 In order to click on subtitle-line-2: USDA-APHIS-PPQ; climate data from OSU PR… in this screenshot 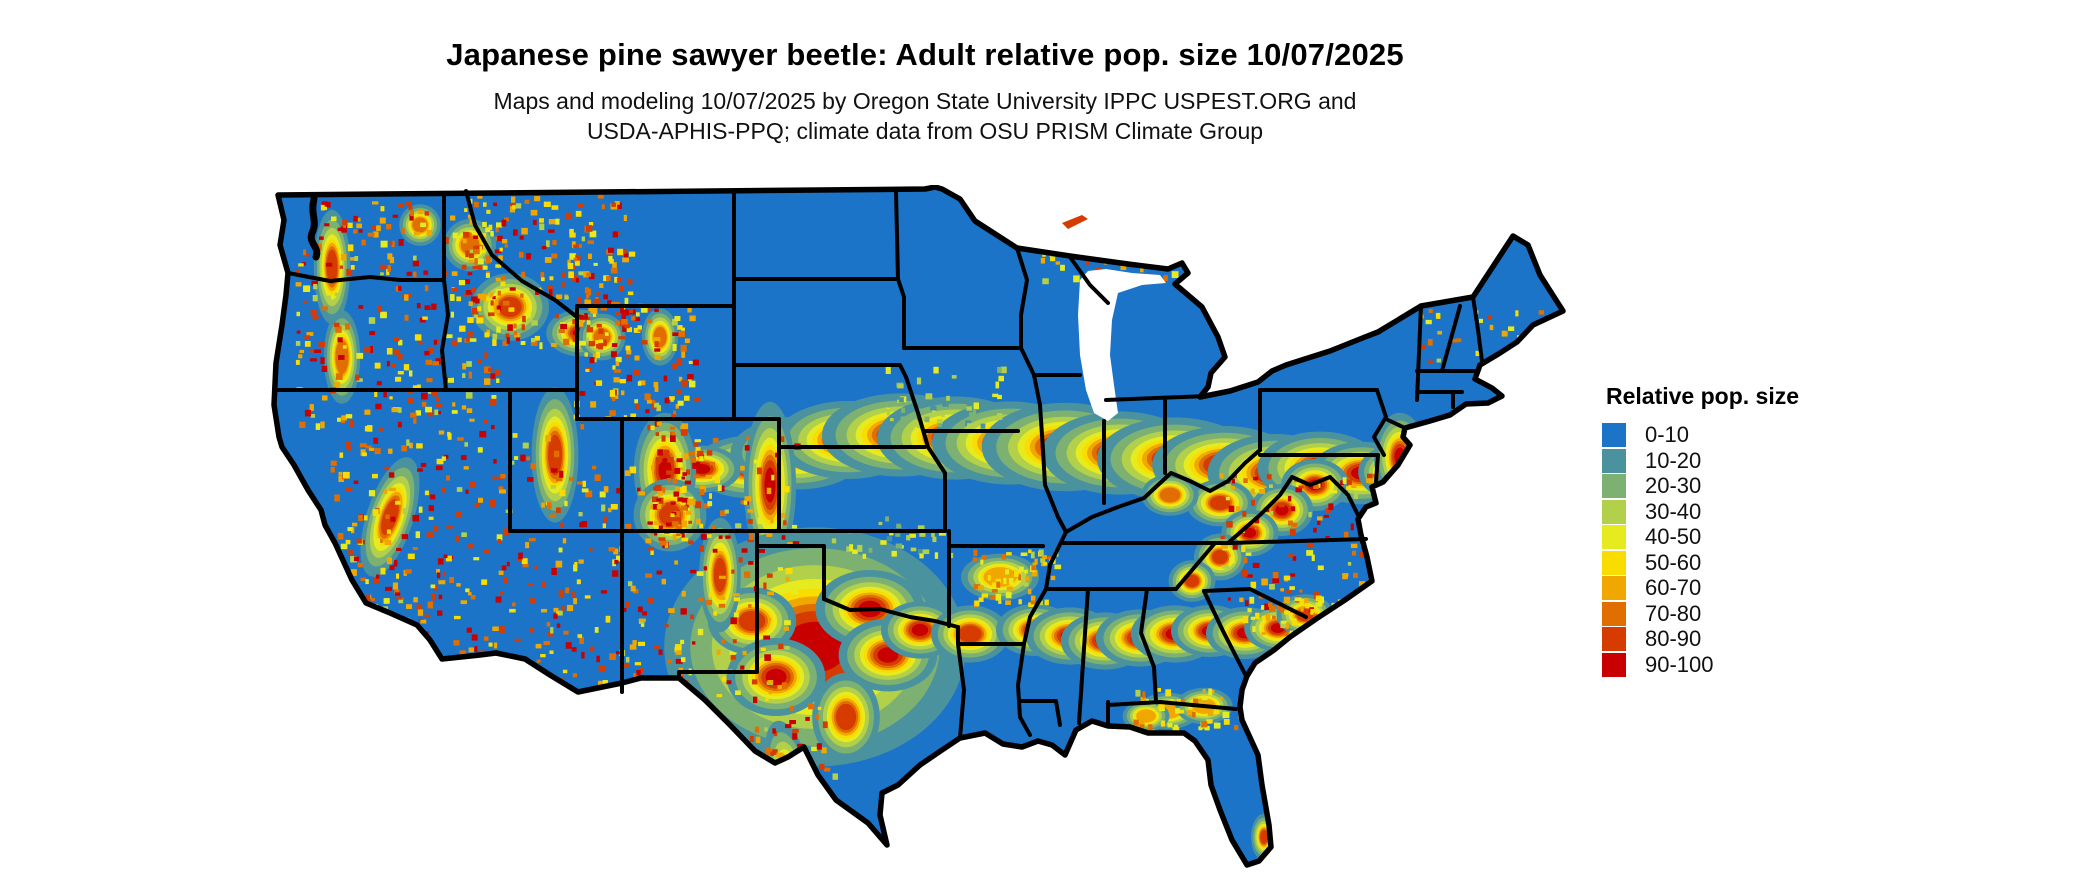, I will do `click(925, 131)`.